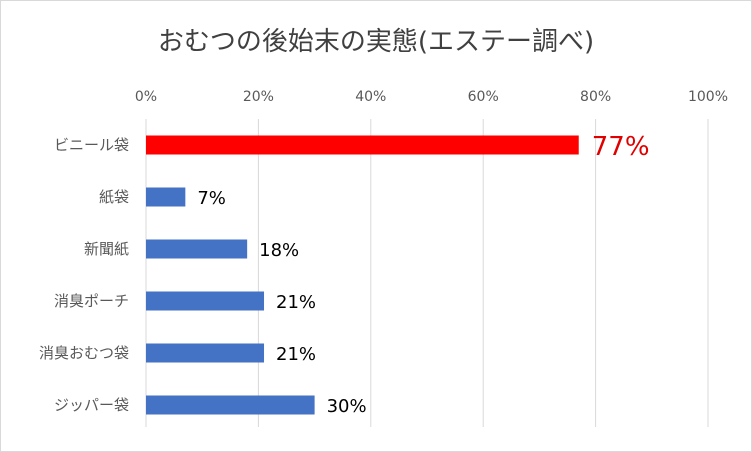 This screenshot has height=452, width=752. I want to click on x-tick-label: 60%, so click(483, 97).